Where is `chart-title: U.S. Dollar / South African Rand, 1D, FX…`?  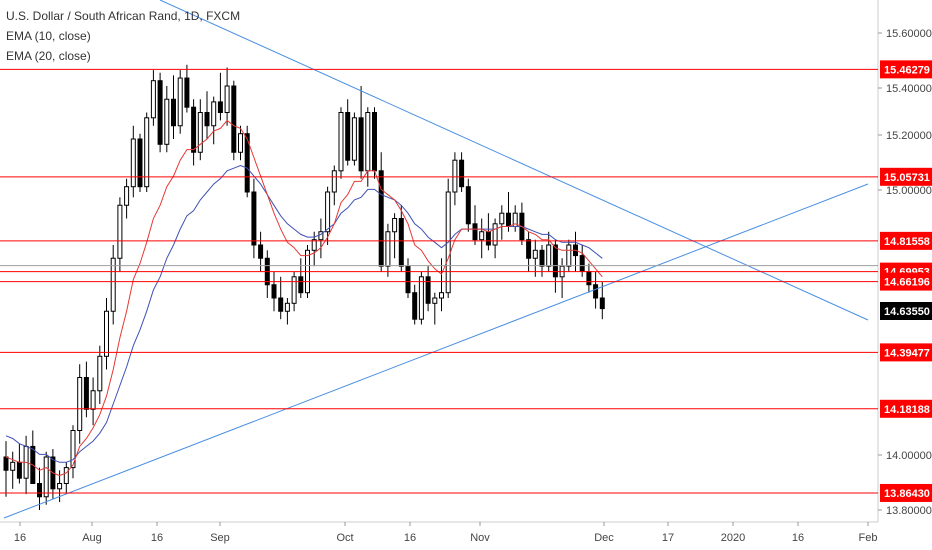 chart-title: U.S. Dollar / South African Rand, 1D, FX… is located at coordinates (123, 16).